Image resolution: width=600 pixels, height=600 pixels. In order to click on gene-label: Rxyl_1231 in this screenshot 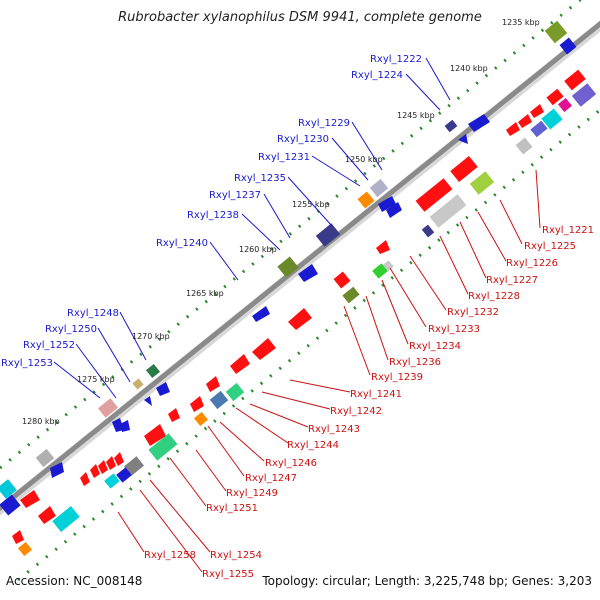, I will do `click(284, 157)`.